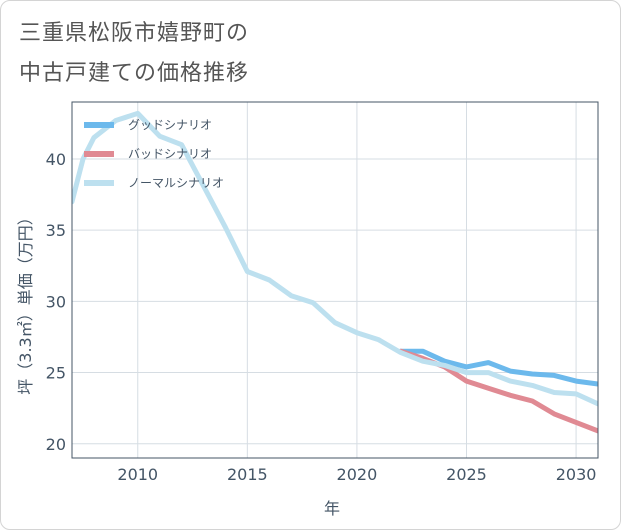  I want to click on y-axis-label: 坪（3.3㎡）単価（万円）, so click(25, 301).